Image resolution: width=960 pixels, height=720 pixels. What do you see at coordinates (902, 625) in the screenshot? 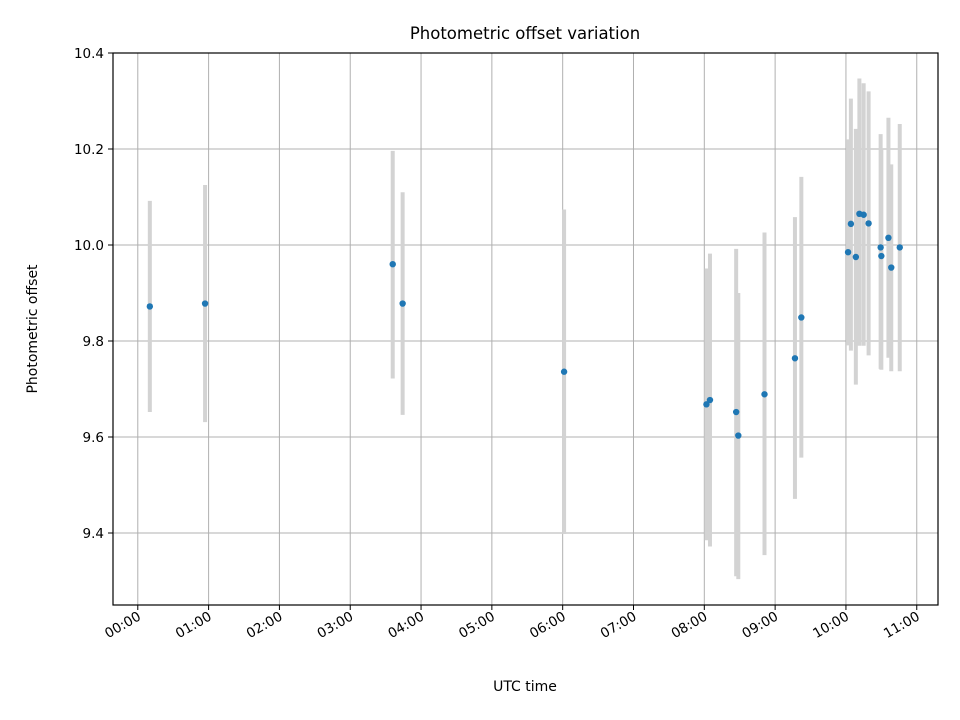
I see `x-tick-label: 11:00` at bounding box center [902, 625].